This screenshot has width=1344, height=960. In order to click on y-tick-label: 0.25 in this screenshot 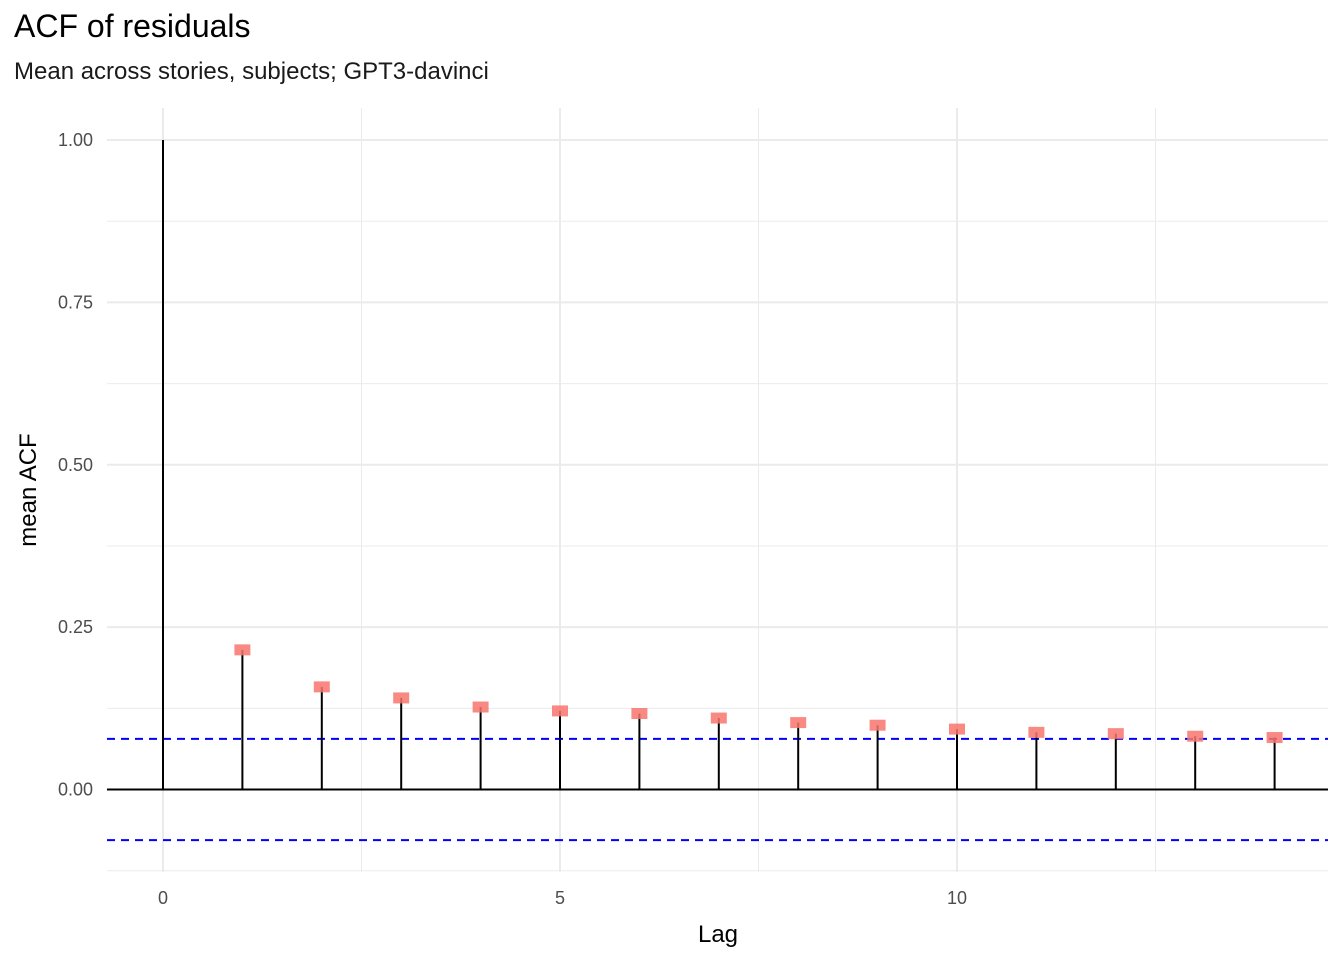, I will do `click(75, 627)`.